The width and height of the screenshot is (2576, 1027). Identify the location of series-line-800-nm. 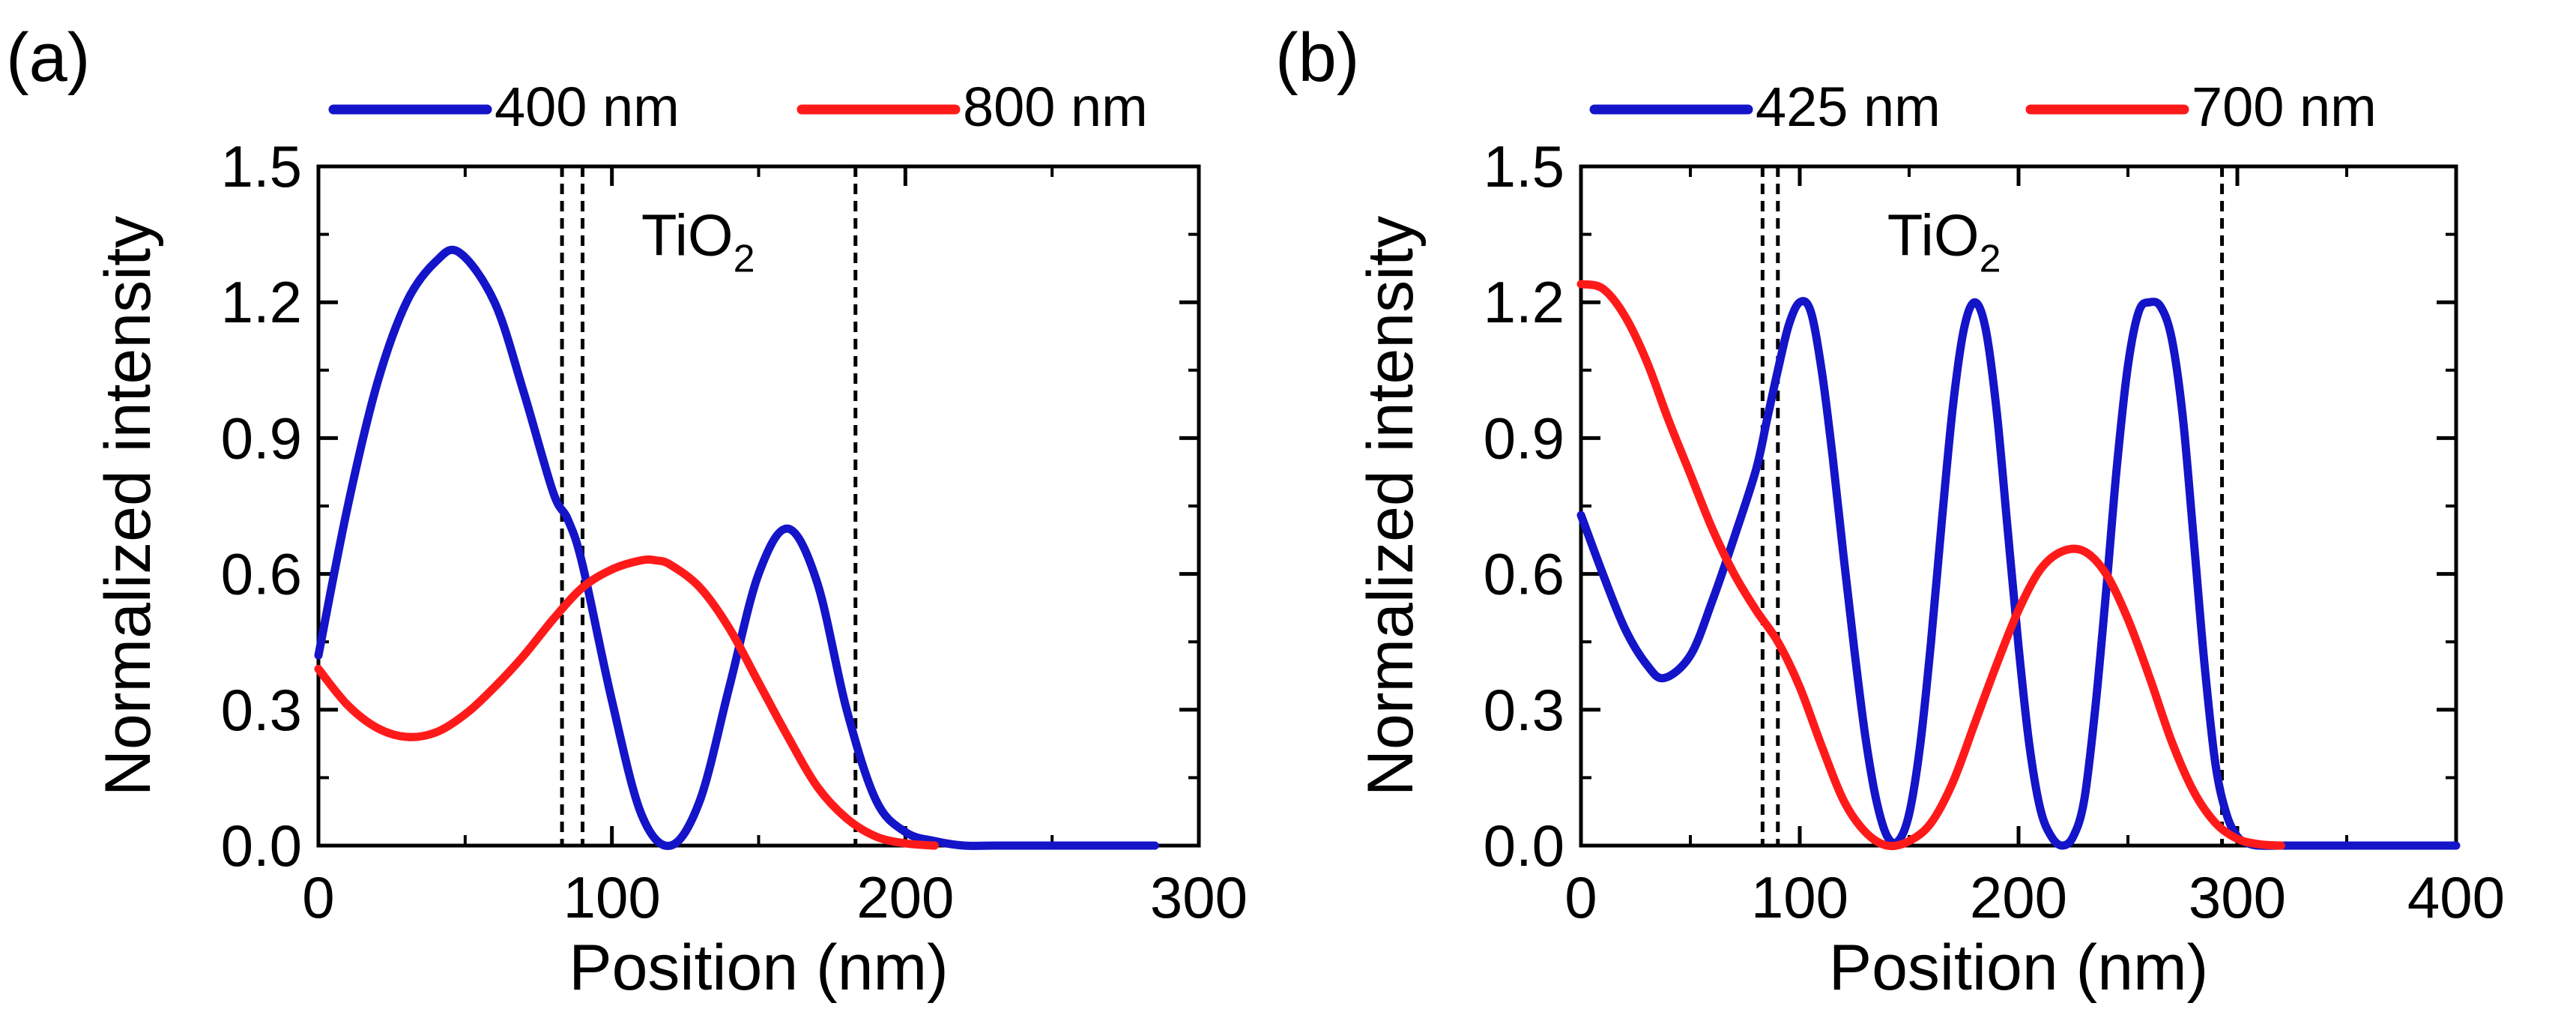
(626, 702).